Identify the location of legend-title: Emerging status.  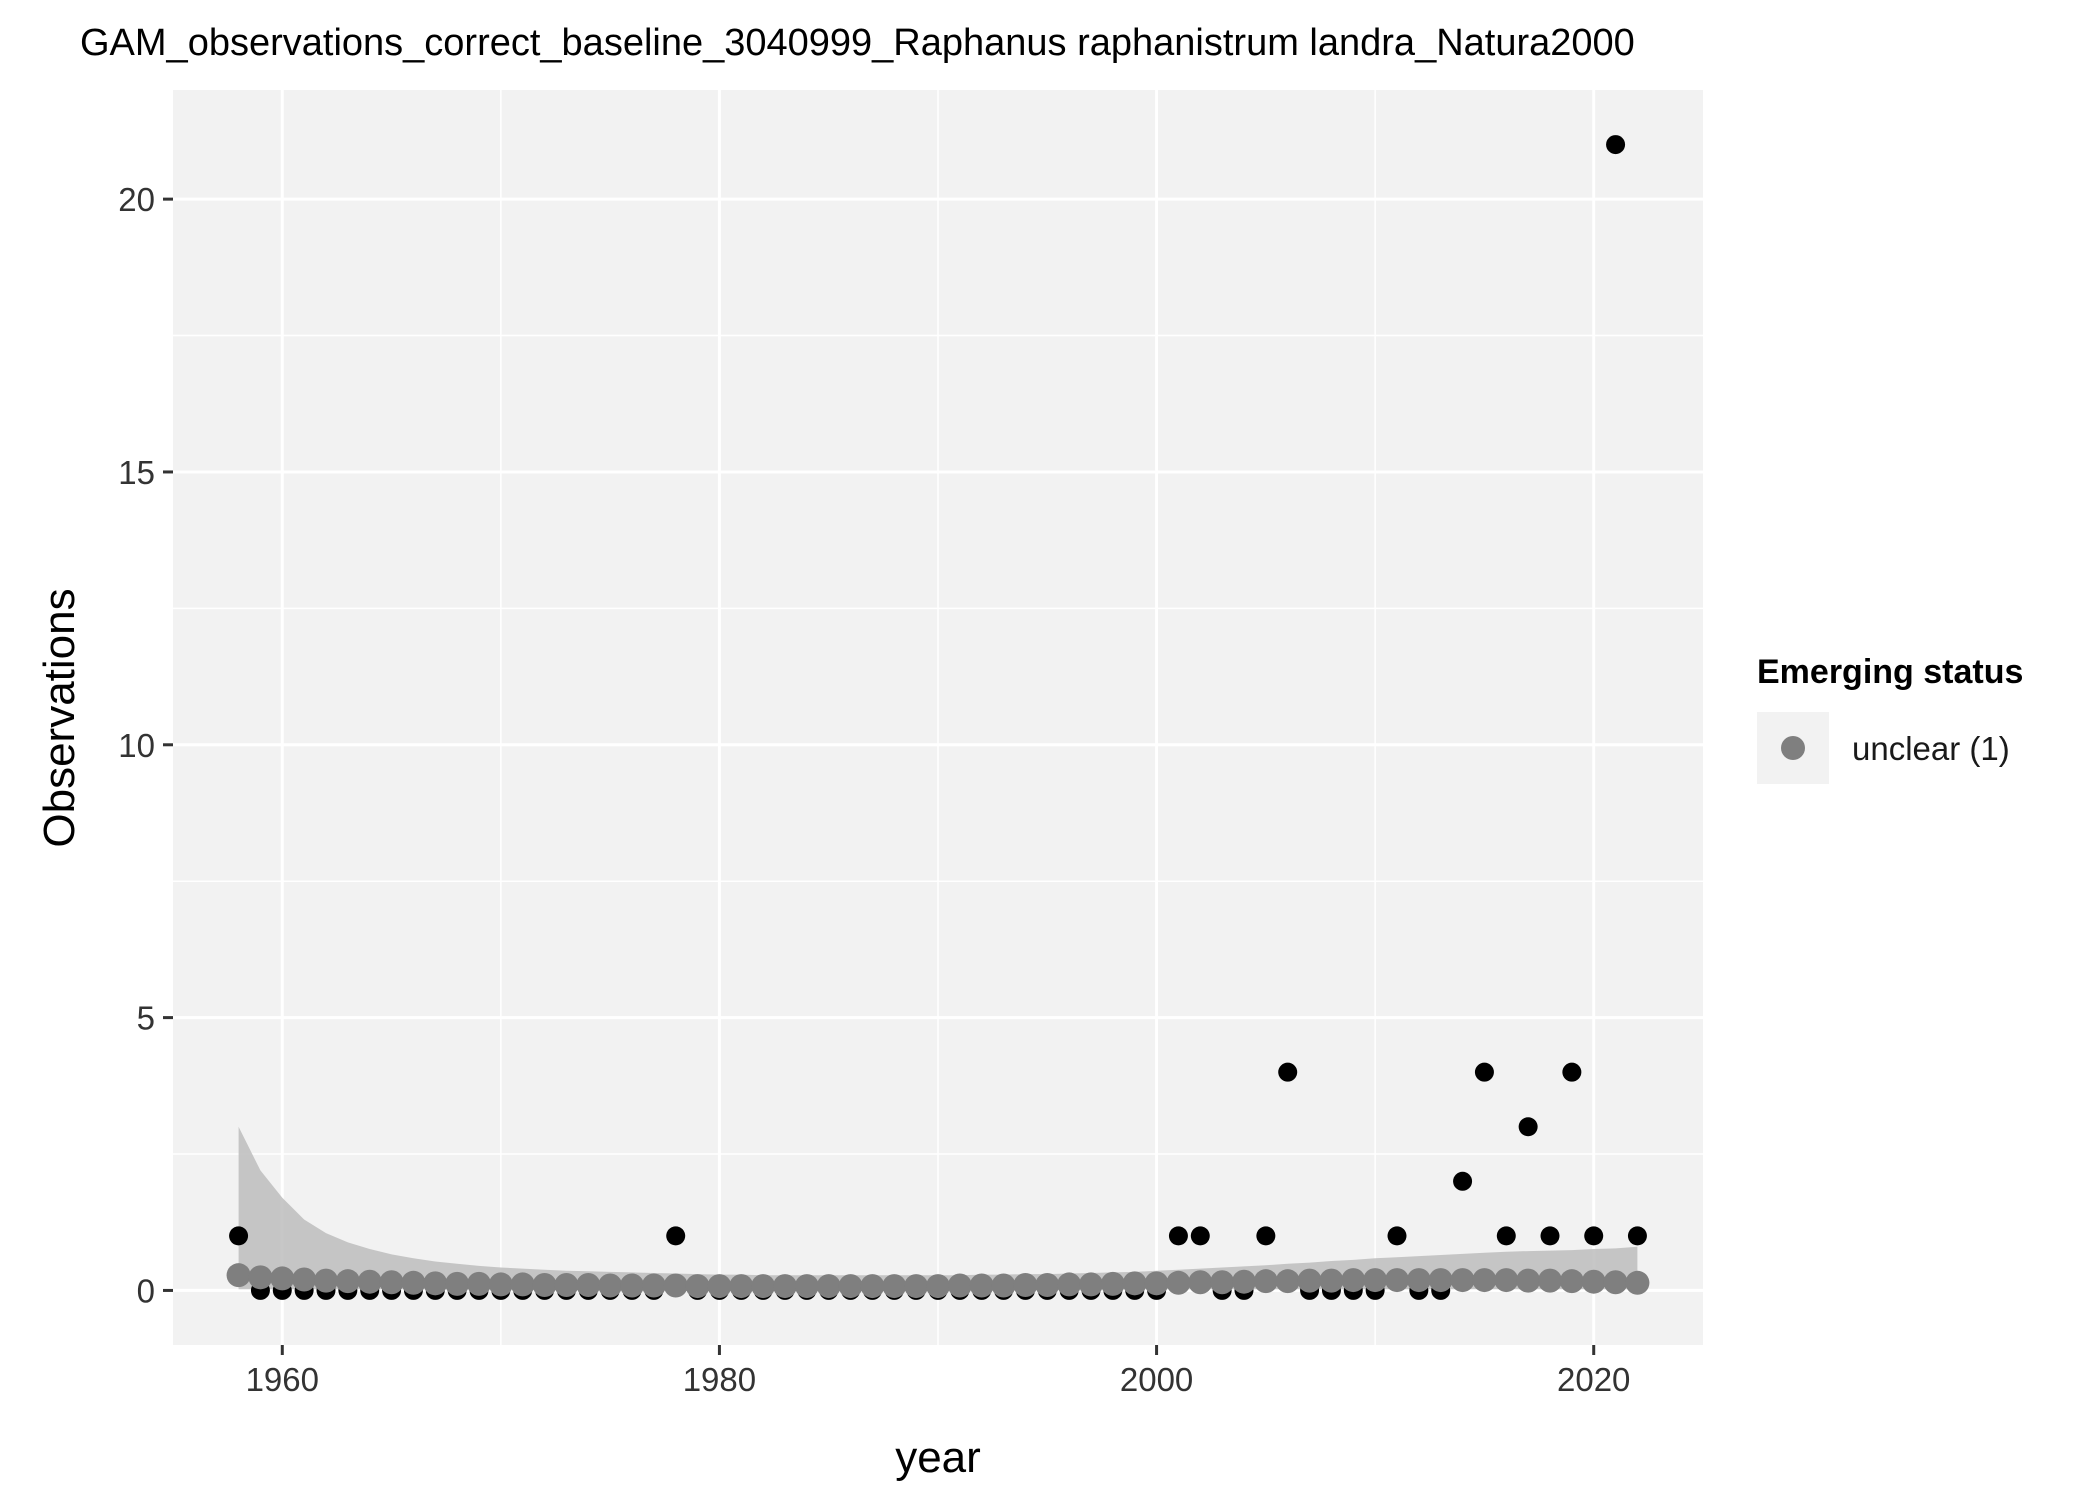
(1890, 672).